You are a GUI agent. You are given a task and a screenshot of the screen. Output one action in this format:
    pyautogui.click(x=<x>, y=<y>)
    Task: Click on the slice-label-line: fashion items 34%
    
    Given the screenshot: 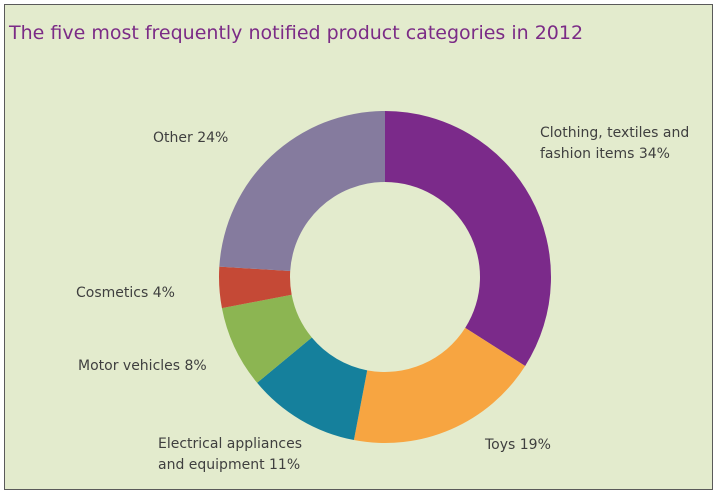 What is the action you would take?
    pyautogui.click(x=605, y=154)
    